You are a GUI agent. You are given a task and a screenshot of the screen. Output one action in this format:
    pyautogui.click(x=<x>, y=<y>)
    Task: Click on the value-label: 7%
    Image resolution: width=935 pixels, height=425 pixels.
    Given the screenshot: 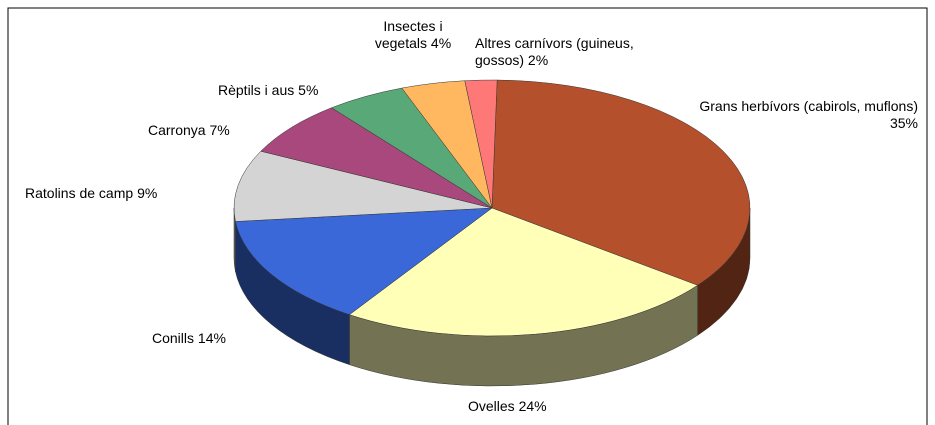 What is the action you would take?
    pyautogui.click(x=219, y=130)
    